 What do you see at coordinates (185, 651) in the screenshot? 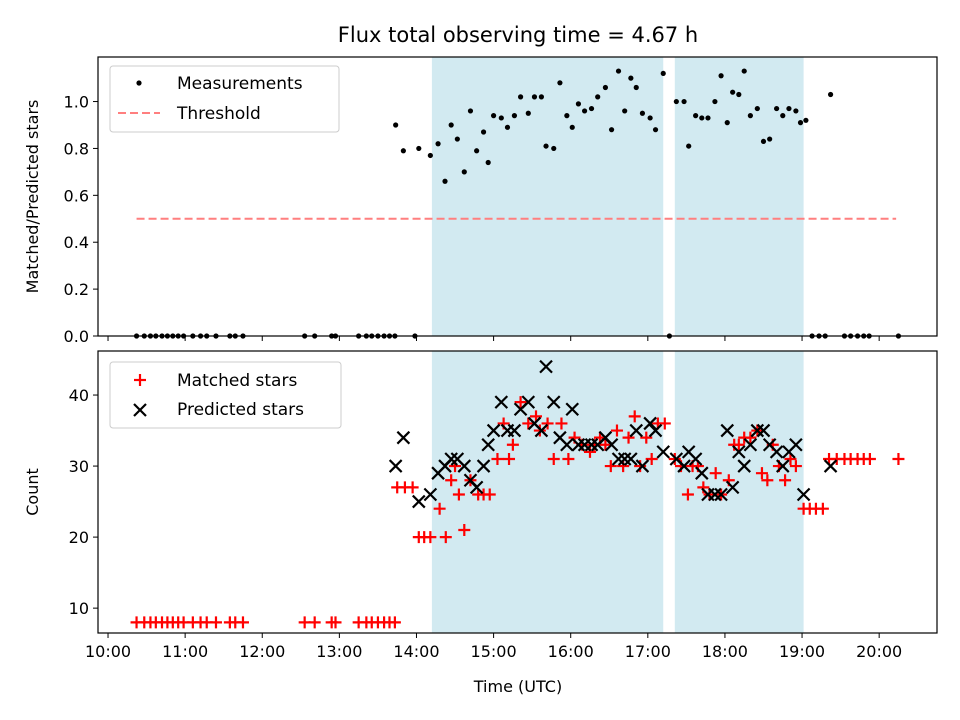
I see `x-tick-label: 11:00` at bounding box center [185, 651].